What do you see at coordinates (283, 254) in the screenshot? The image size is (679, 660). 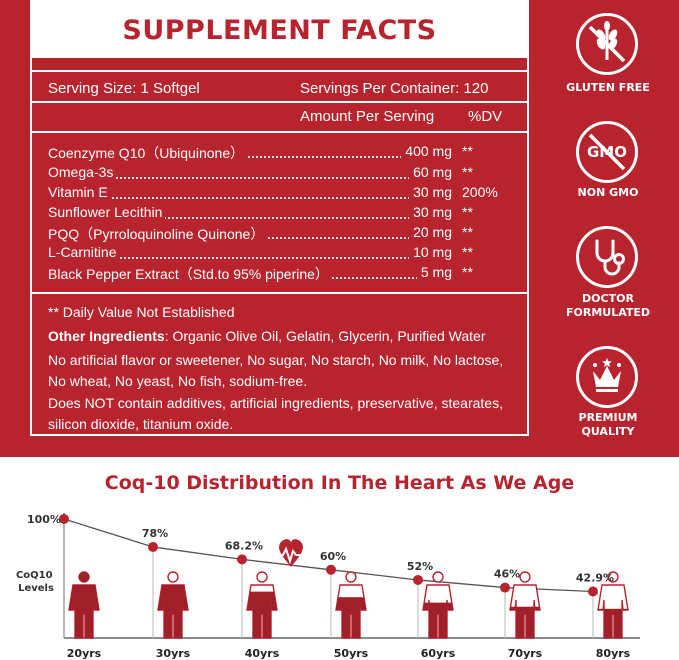 I see `ingredient-row: L-Carnitine 10 mg **` at bounding box center [283, 254].